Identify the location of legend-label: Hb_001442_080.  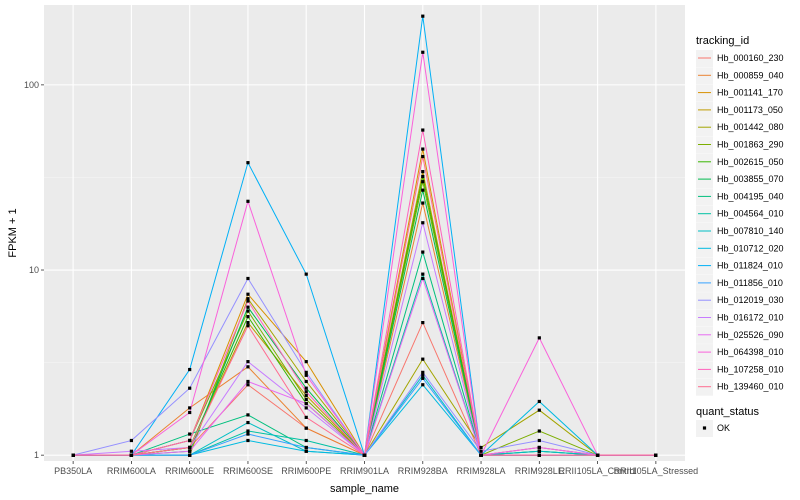
(750, 127).